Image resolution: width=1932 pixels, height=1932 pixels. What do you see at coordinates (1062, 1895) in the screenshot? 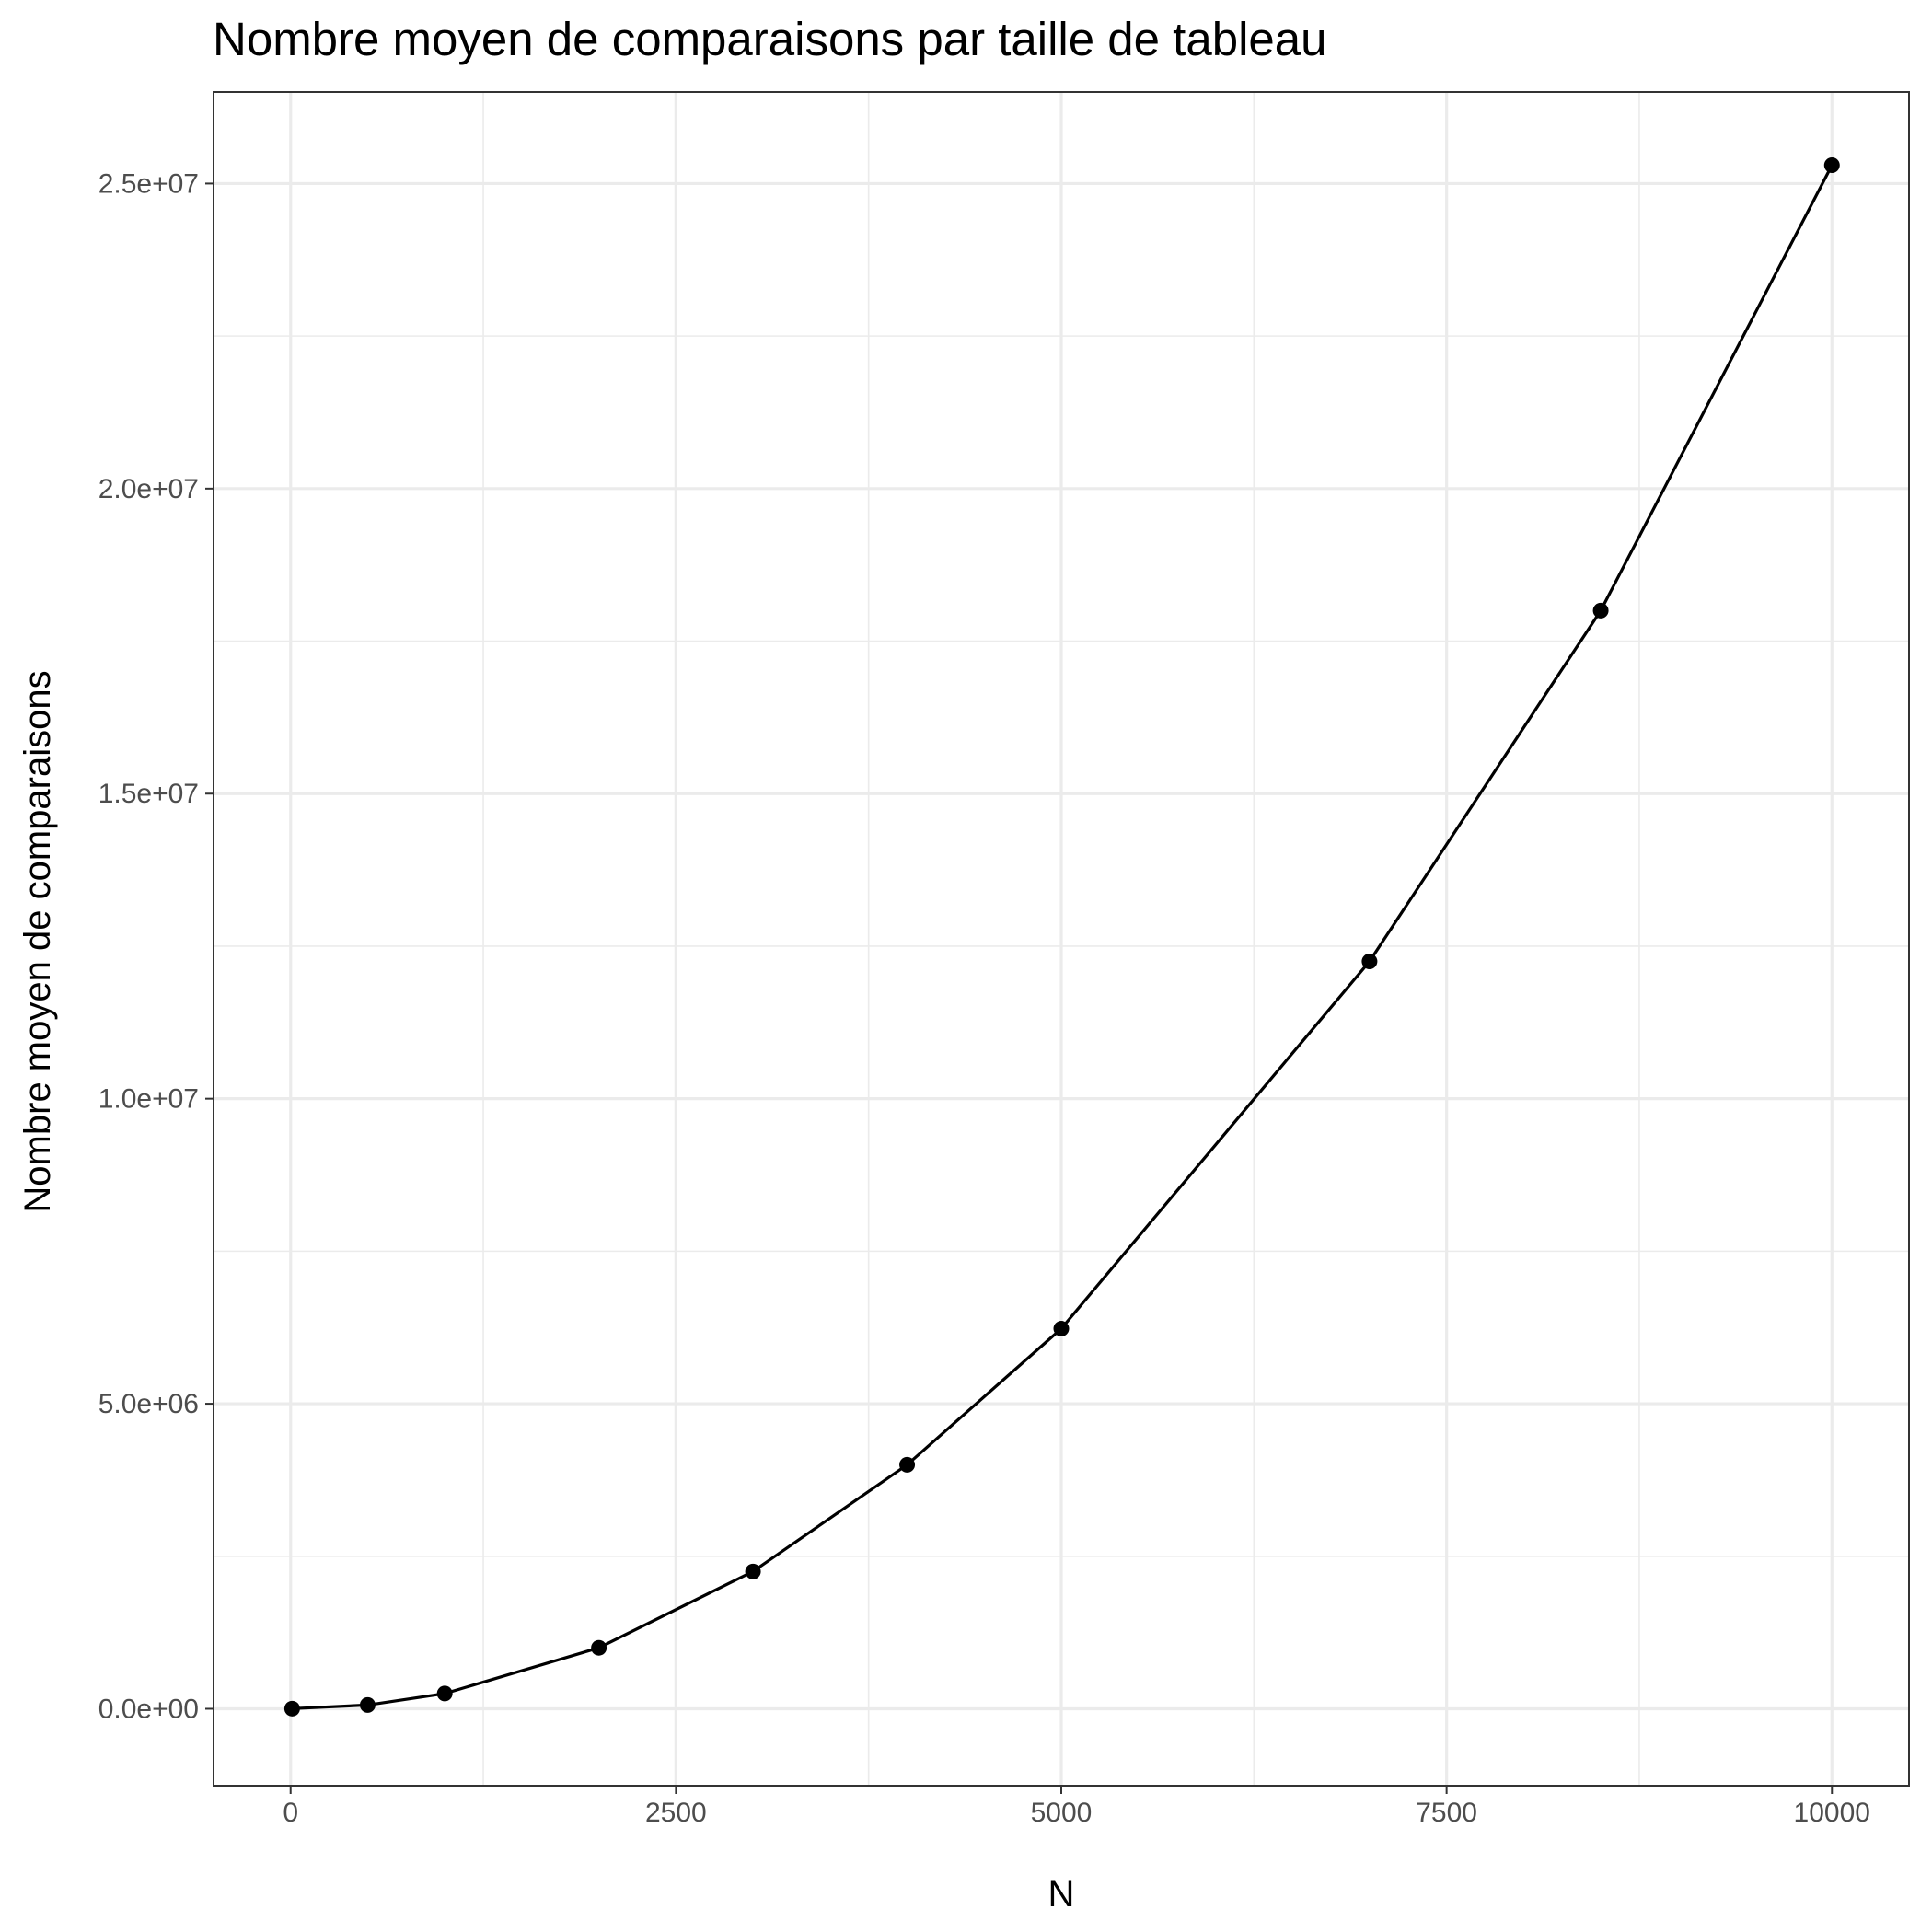
I see `x-axis-title: N` at bounding box center [1062, 1895].